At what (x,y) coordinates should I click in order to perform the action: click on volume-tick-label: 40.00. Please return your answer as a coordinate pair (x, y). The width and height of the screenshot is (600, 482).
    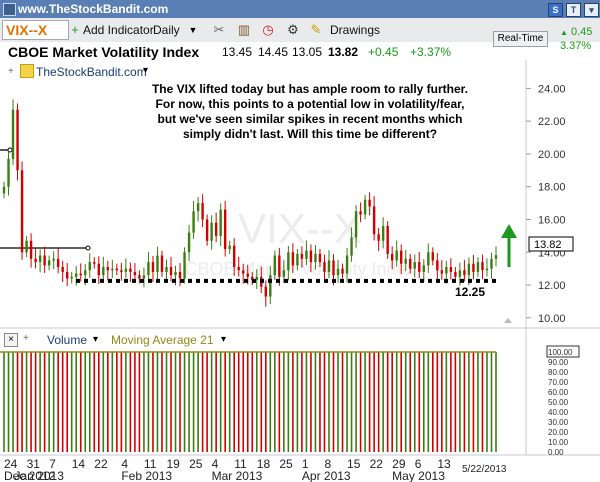
    Looking at the image, I should click on (558, 412).